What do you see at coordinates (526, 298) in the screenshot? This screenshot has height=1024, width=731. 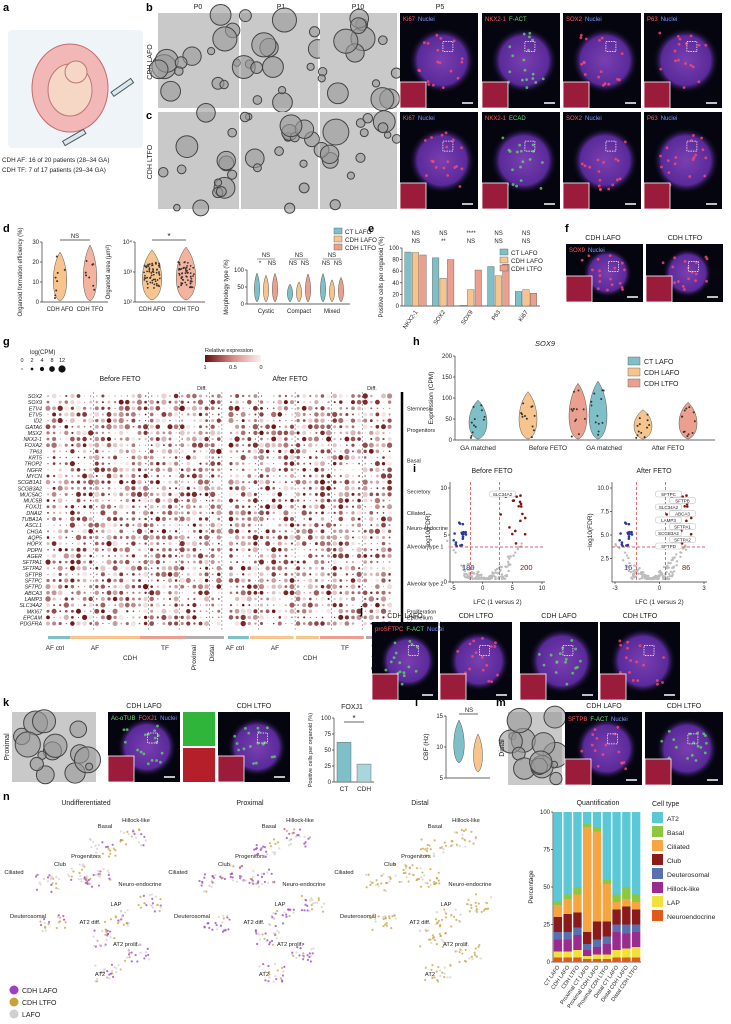 I see `bar` at bounding box center [526, 298].